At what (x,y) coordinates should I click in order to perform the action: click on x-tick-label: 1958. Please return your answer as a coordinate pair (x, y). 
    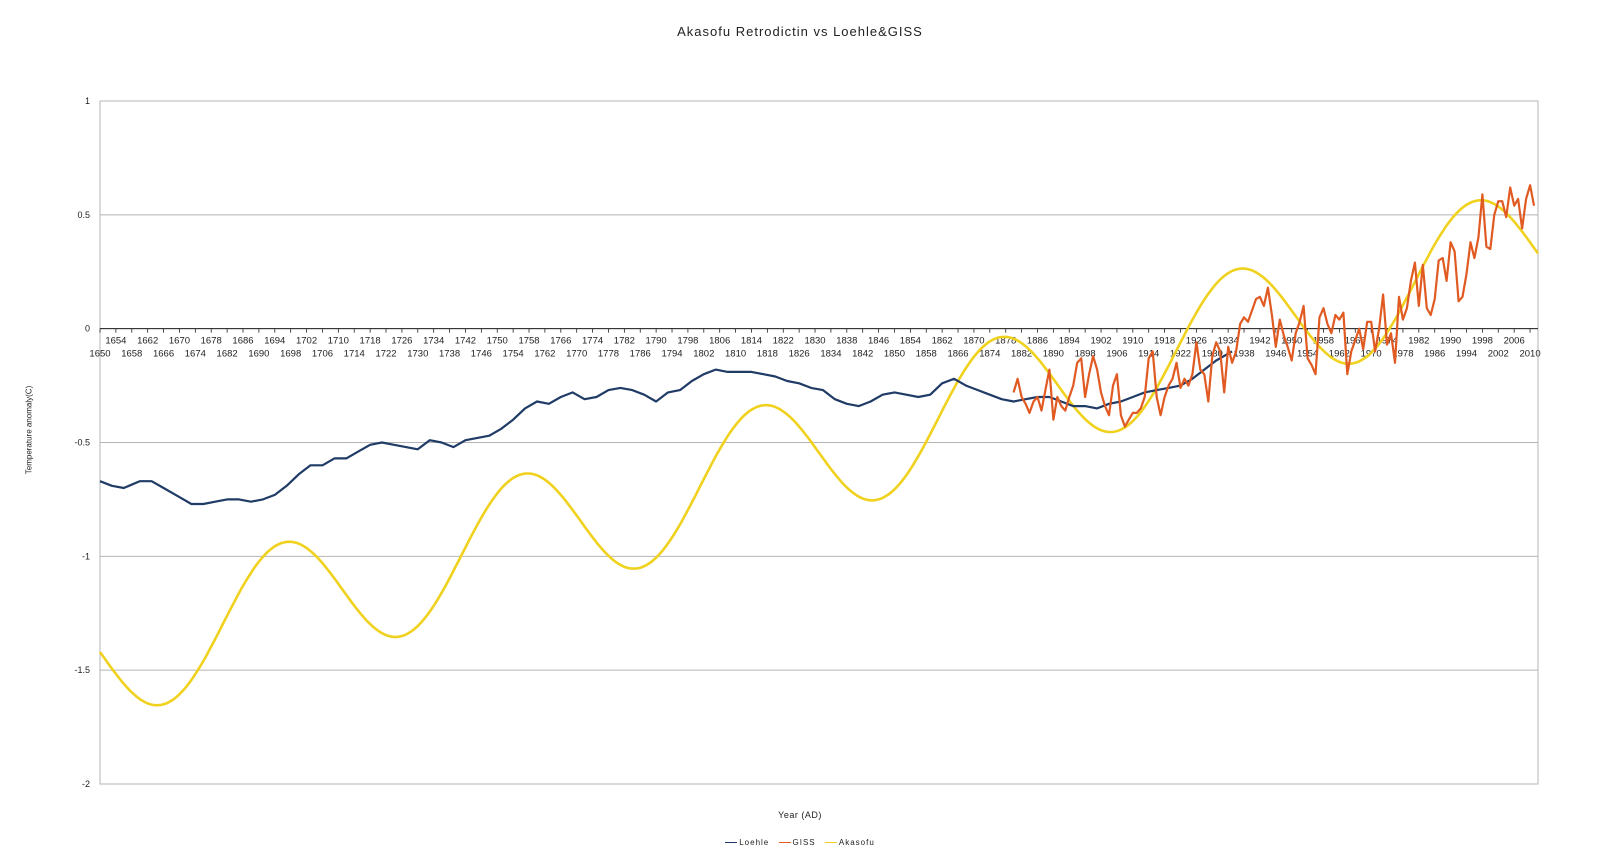
    Looking at the image, I should click on (1323, 341).